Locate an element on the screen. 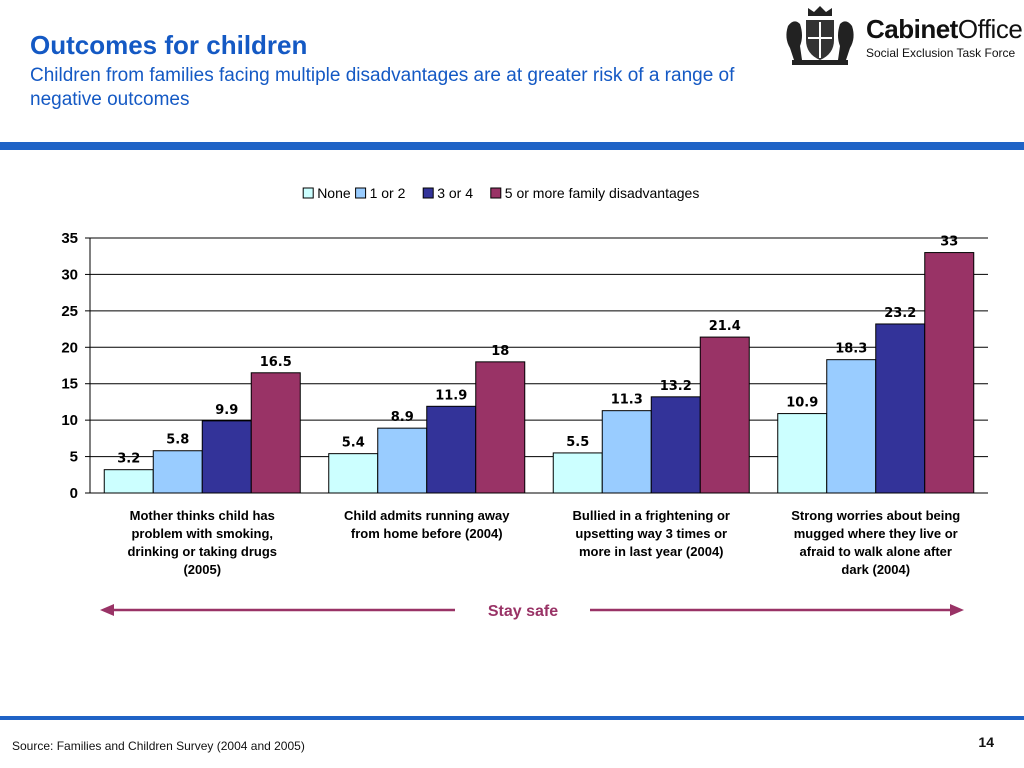 This screenshot has height=768, width=1024. data-label: 5.4 is located at coordinates (353, 443).